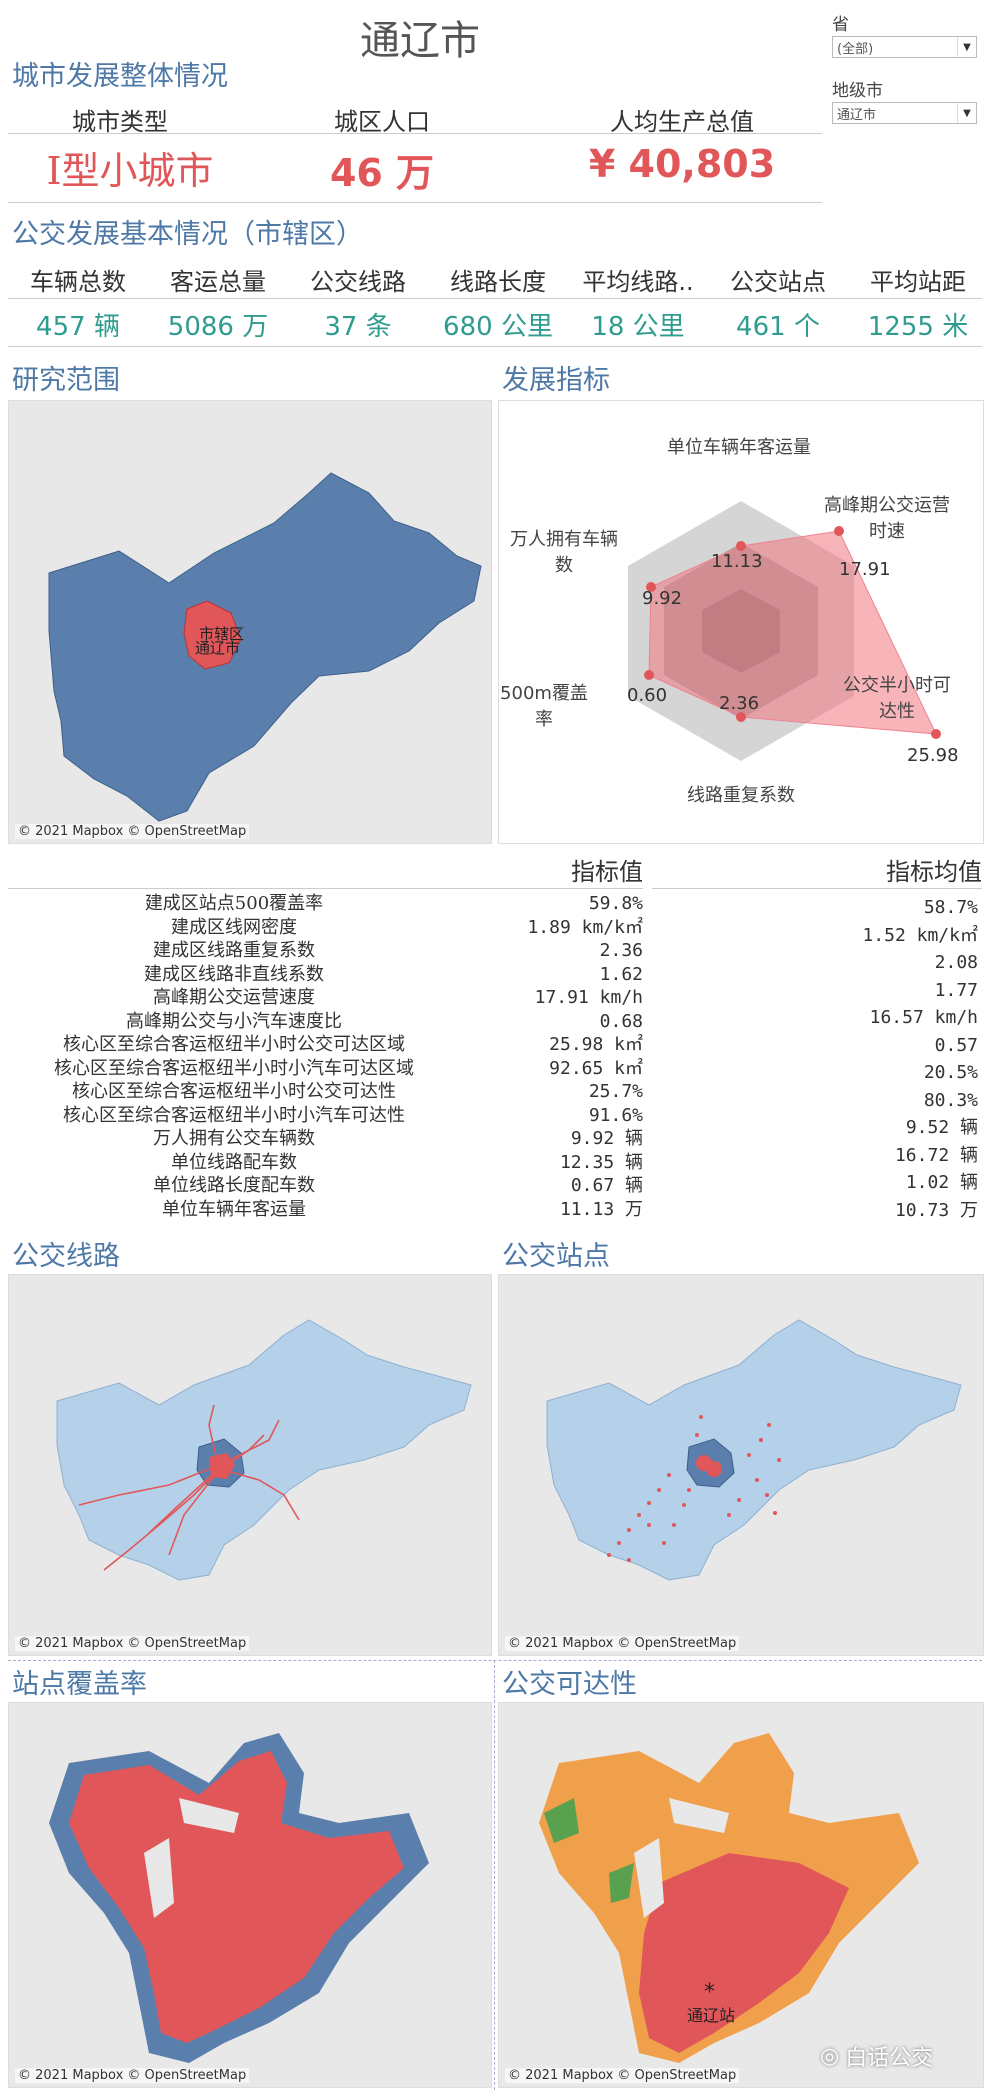 Image resolution: width=994 pixels, height=2097 pixels. I want to click on indicator-avg: 1.02 辆, so click(941, 1182).